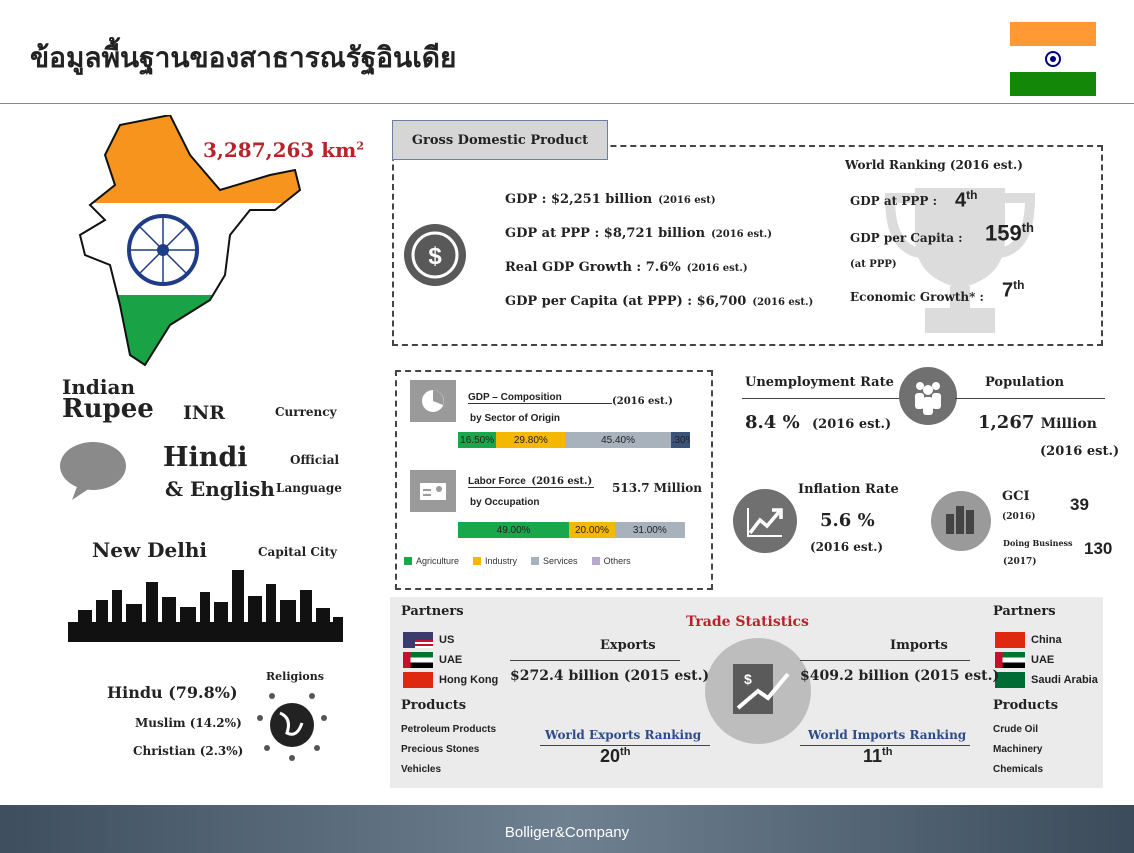 The height and width of the screenshot is (853, 1134). Describe the element at coordinates (309, 488) in the screenshot. I see `language-label: Language` at that location.